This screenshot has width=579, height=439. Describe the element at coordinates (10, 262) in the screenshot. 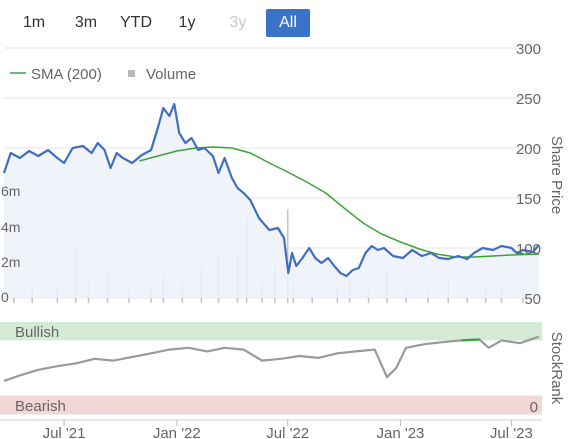

I see `volume-tick-label: 2m` at that location.